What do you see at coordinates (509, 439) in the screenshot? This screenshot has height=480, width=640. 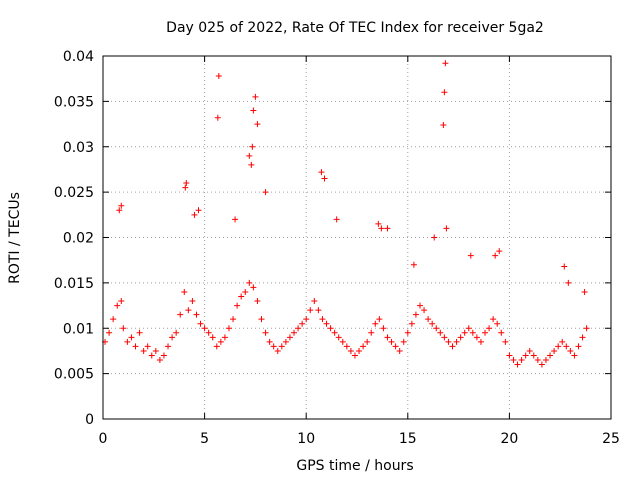 I see `x-tick-label: 20` at bounding box center [509, 439].